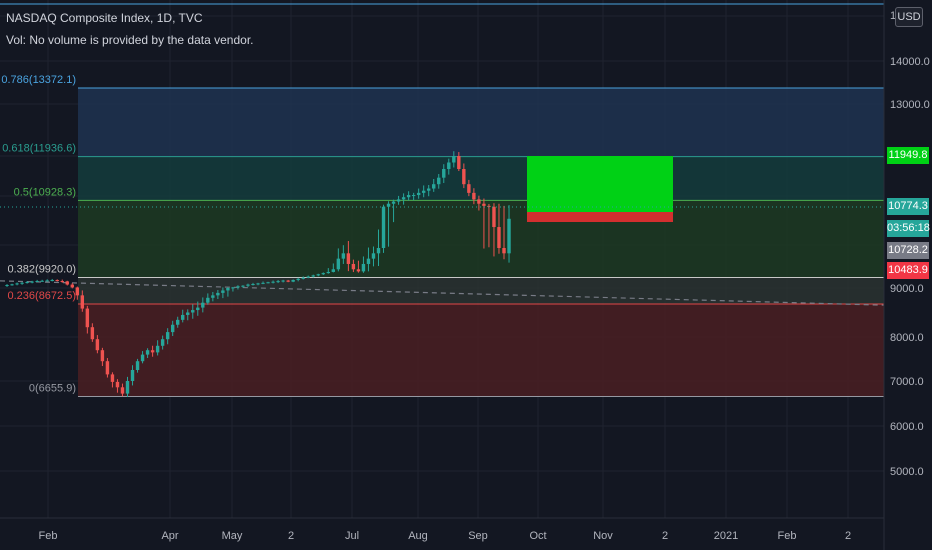 This screenshot has height=550, width=932. Describe the element at coordinates (169, 536) in the screenshot. I see `time-tick-label: Apr` at that location.